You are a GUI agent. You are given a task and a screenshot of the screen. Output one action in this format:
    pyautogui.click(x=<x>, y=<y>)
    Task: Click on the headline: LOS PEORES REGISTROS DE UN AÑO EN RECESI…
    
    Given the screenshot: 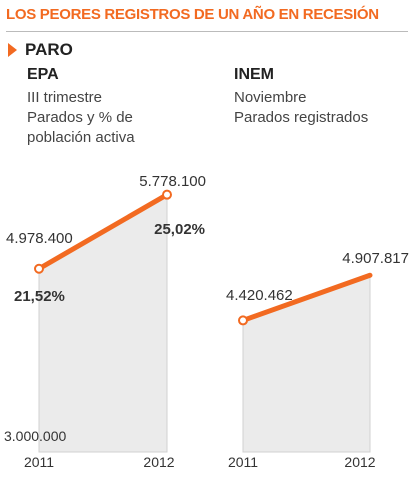 What is the action you would take?
    pyautogui.click(x=192, y=14)
    